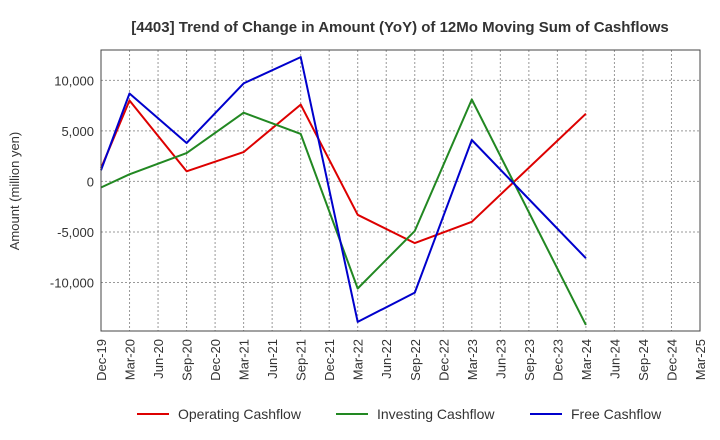 This screenshot has width=720, height=440. I want to click on x-tick-label: Mar-25, so click(700, 359).